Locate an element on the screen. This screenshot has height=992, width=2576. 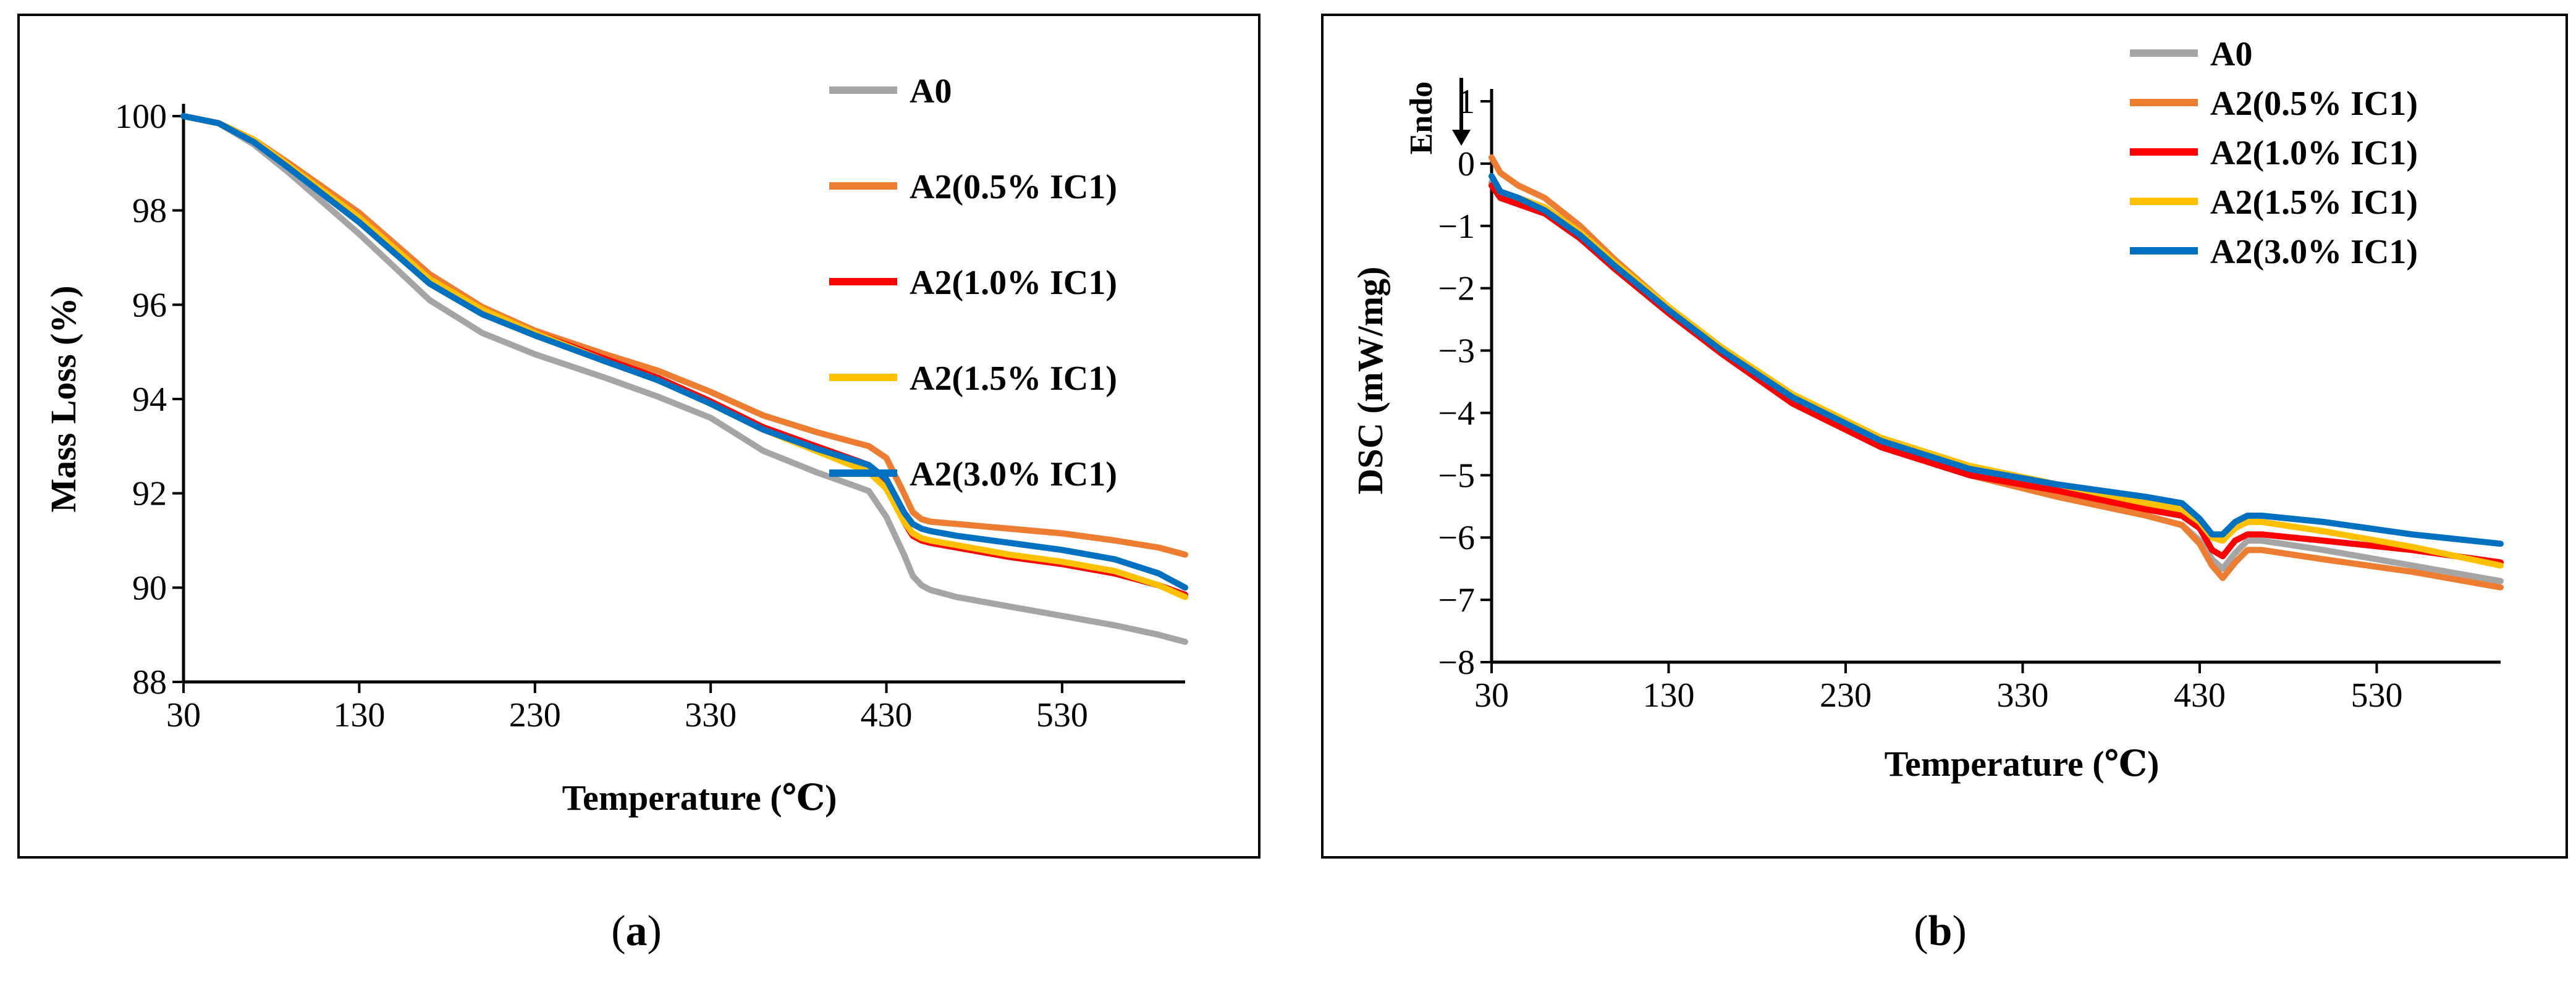
y-tick-label: 96 is located at coordinates (149, 305).